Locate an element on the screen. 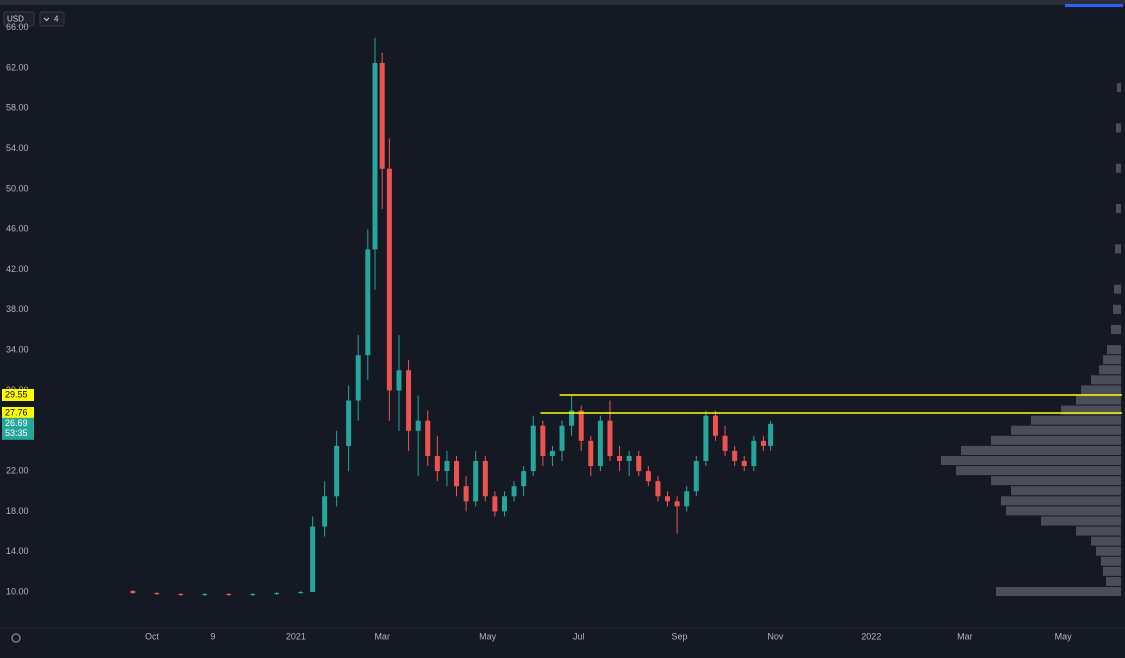 The height and width of the screenshot is (658, 1125). x-tick-label: 2021 is located at coordinates (296, 636).